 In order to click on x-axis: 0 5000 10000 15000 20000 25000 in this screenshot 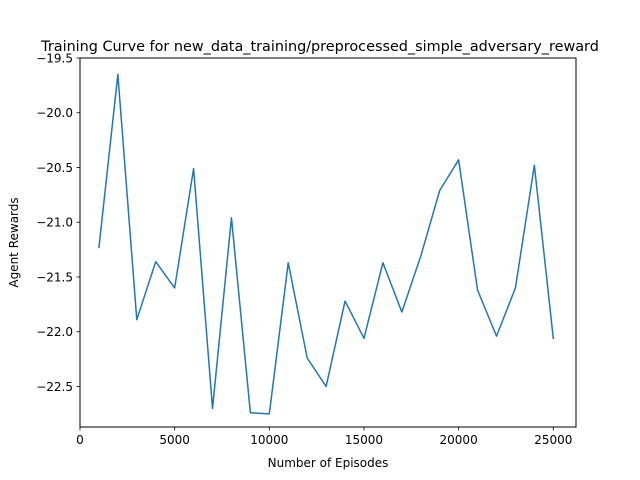, I will do `click(324, 437)`.